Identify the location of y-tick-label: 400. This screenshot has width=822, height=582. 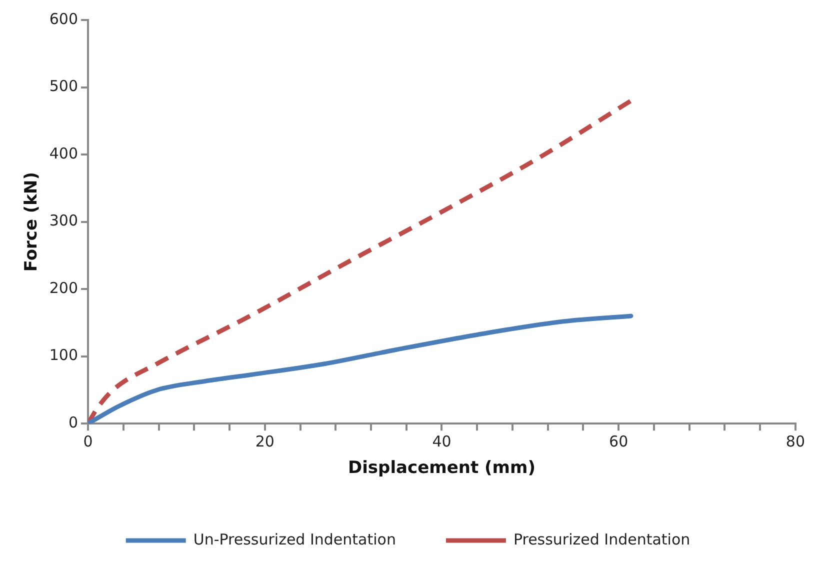
(63, 153).